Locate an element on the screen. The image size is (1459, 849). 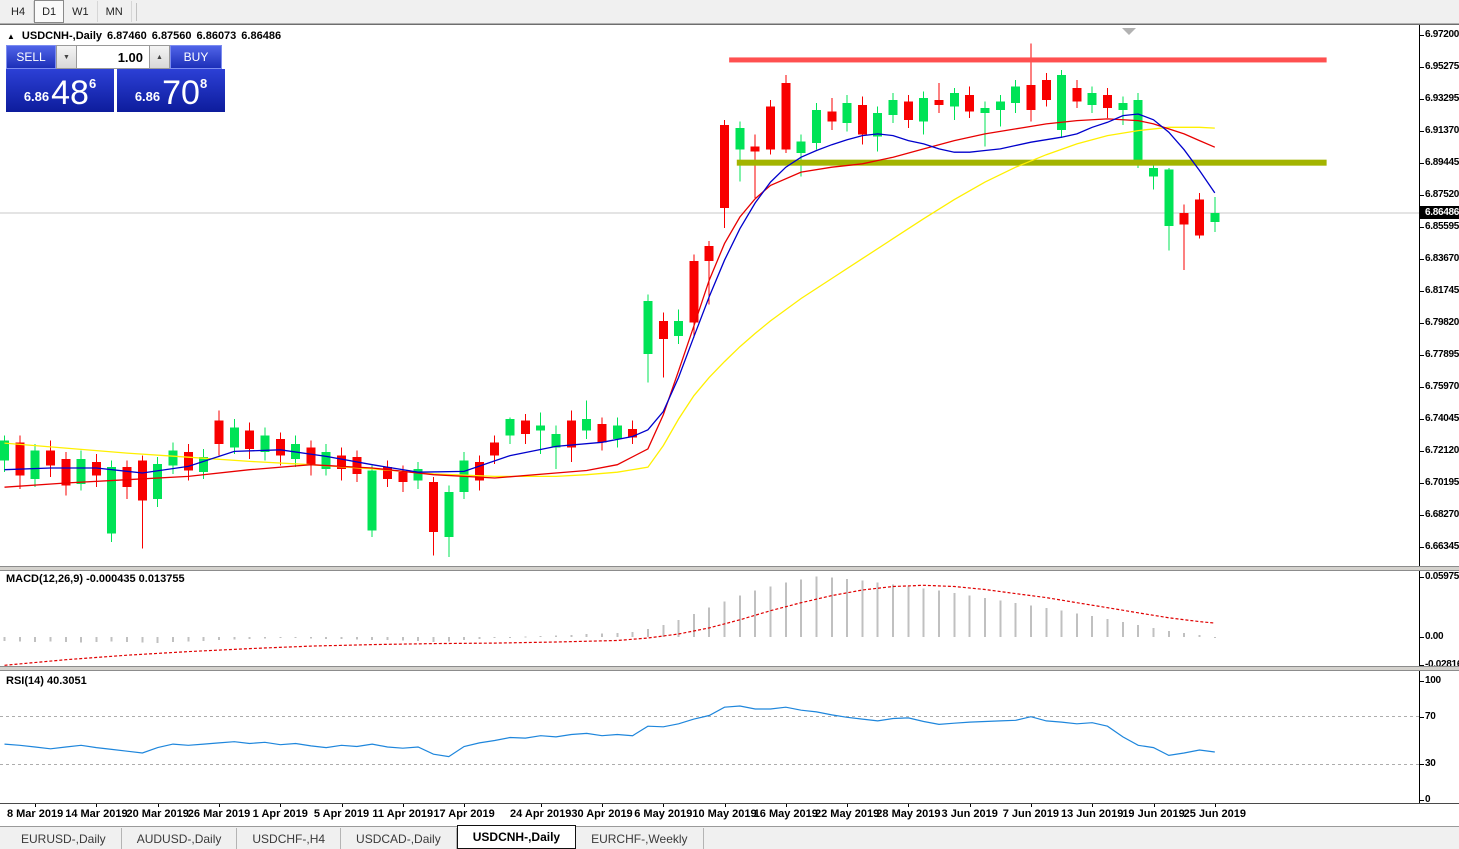
symbol-label: USDCNH-,Daily is located at coordinates (61, 36).